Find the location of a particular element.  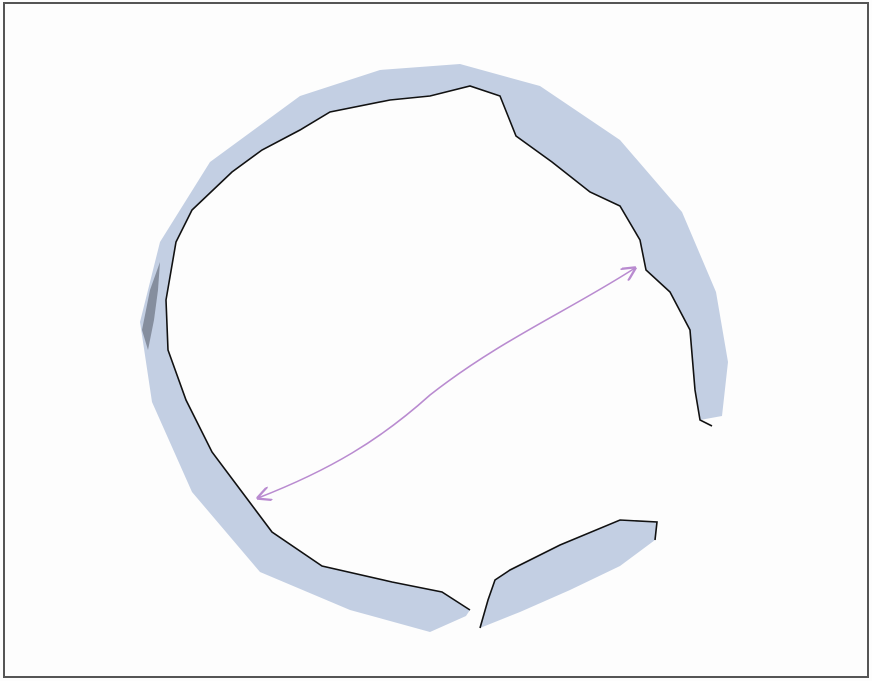

ring-fragment-dark is located at coordinates (151, 306).